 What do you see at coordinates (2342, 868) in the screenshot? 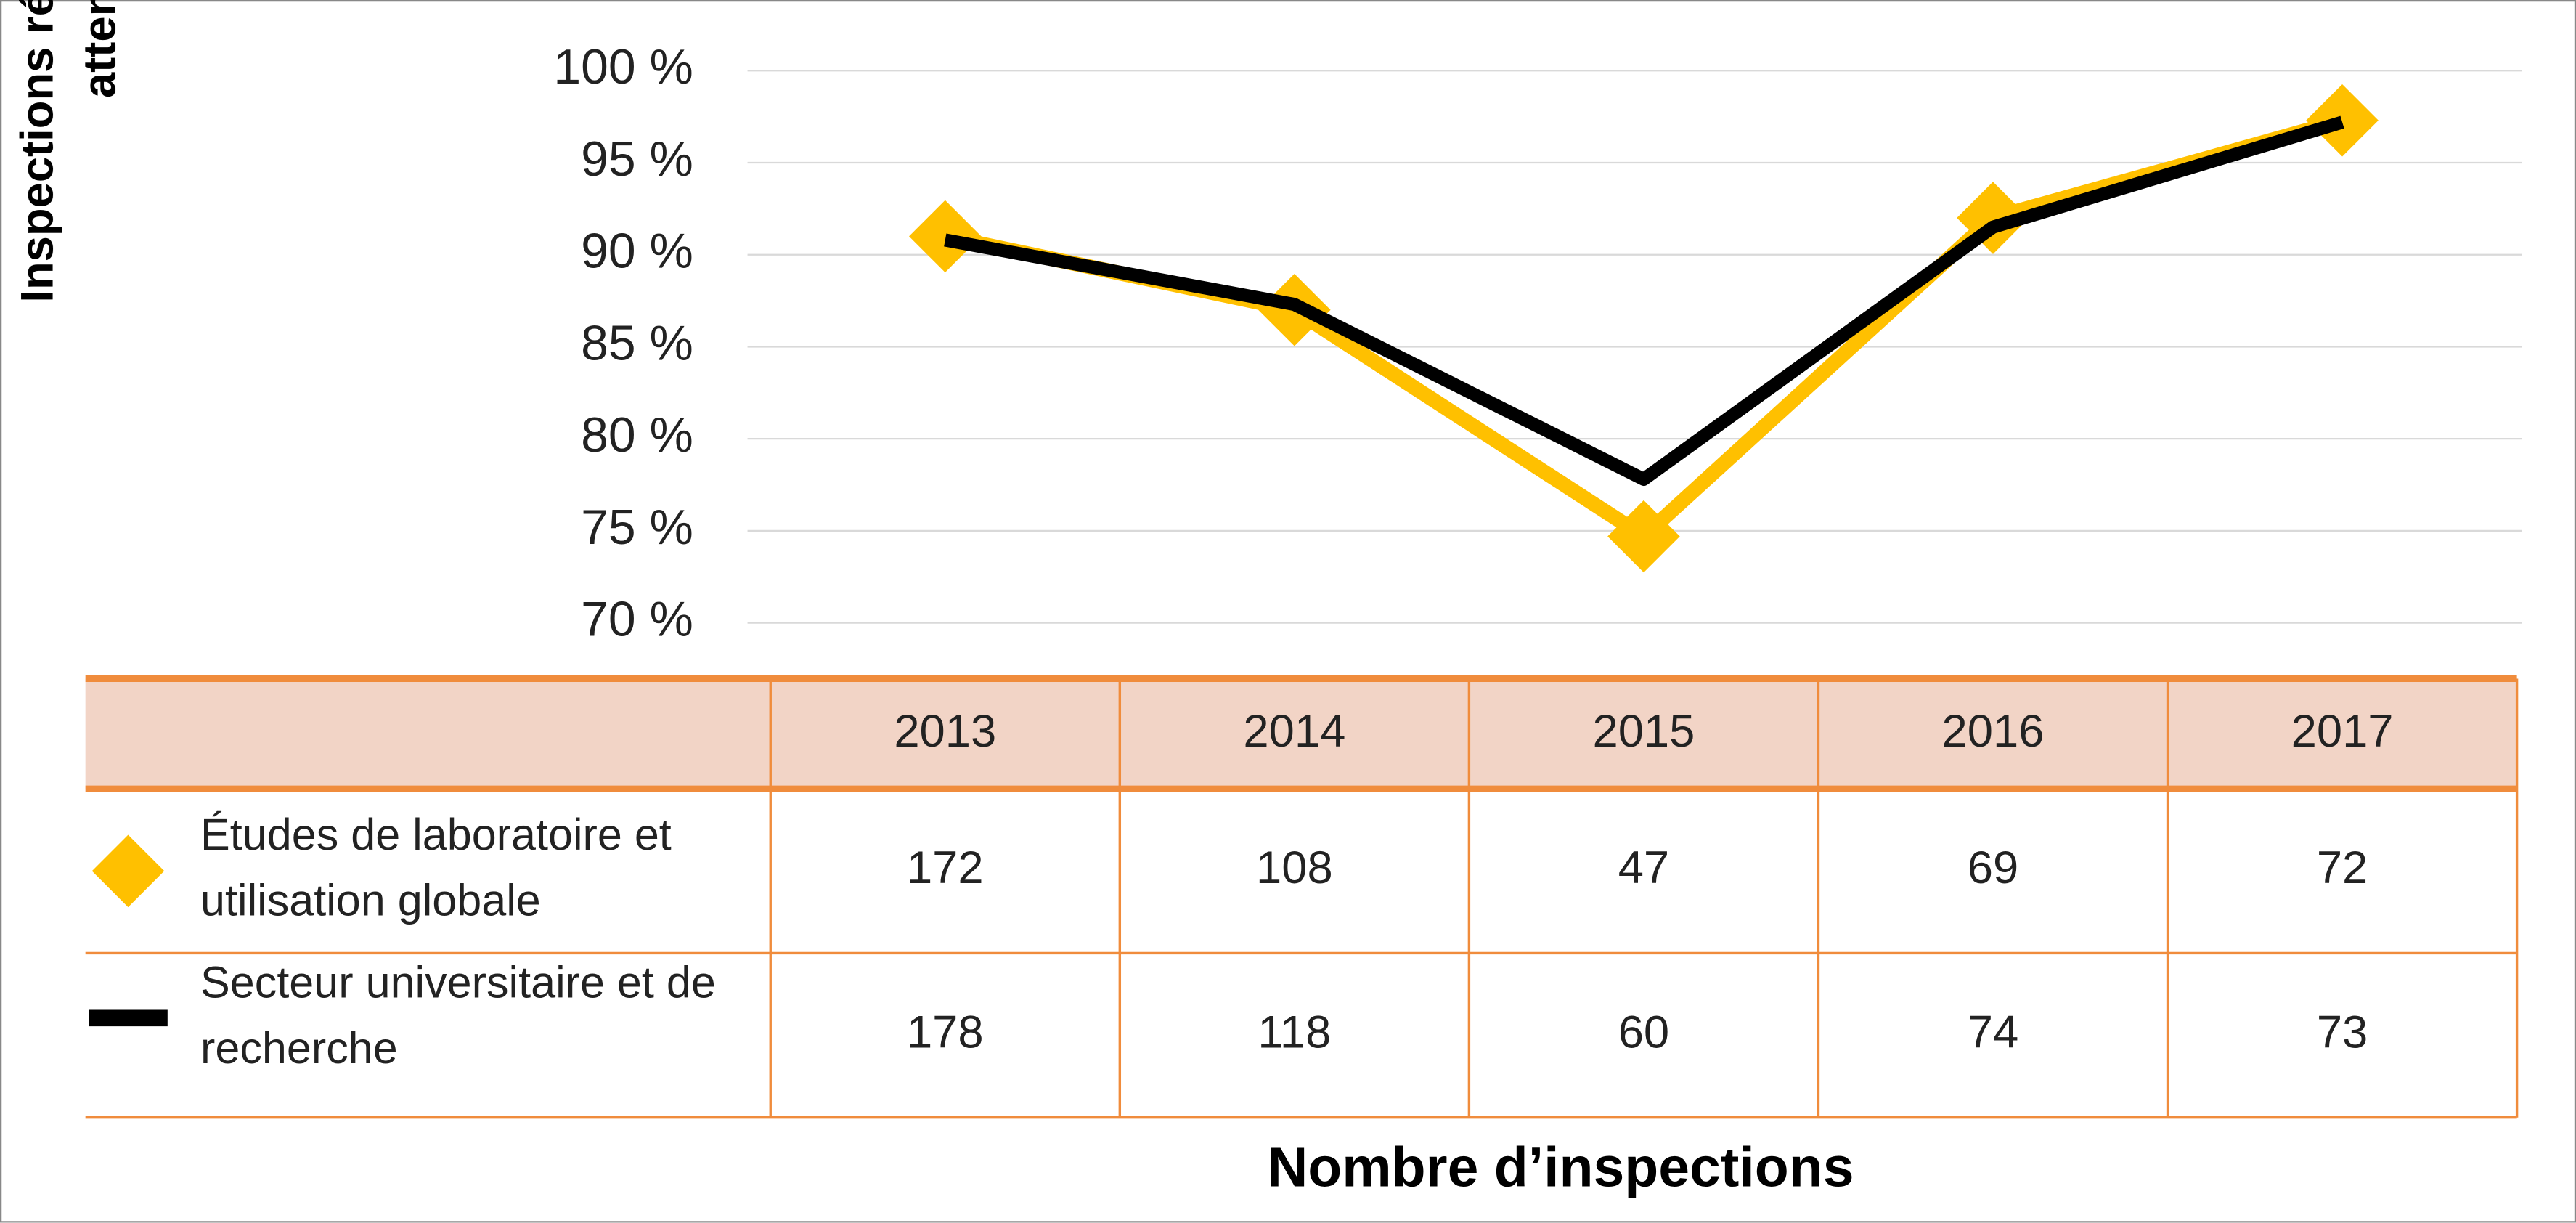
I see `table-cell: 72` at bounding box center [2342, 868].